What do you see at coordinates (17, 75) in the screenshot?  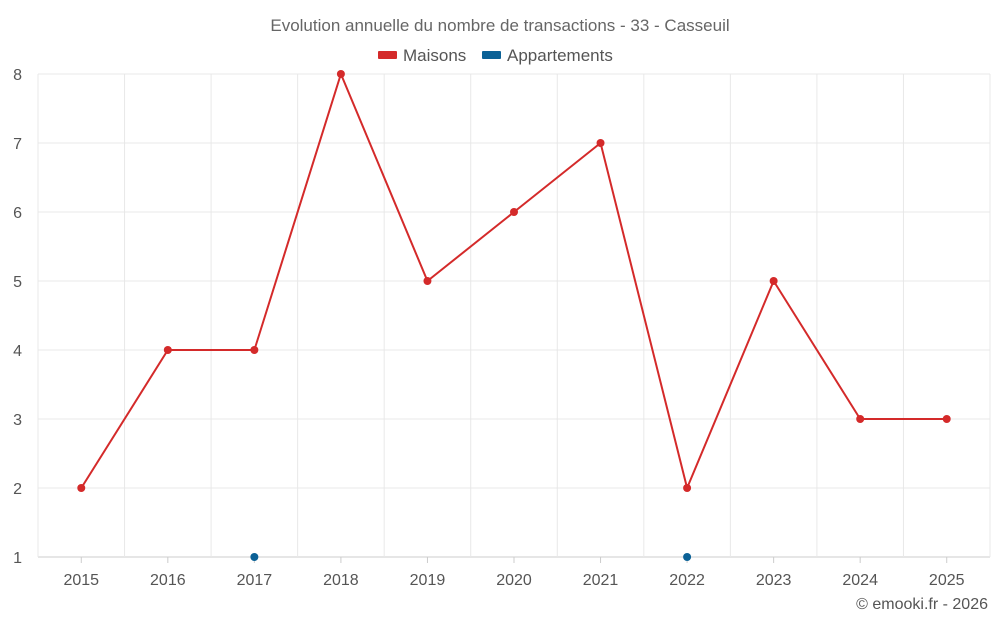 I see `y-tick-label: 8` at bounding box center [17, 75].